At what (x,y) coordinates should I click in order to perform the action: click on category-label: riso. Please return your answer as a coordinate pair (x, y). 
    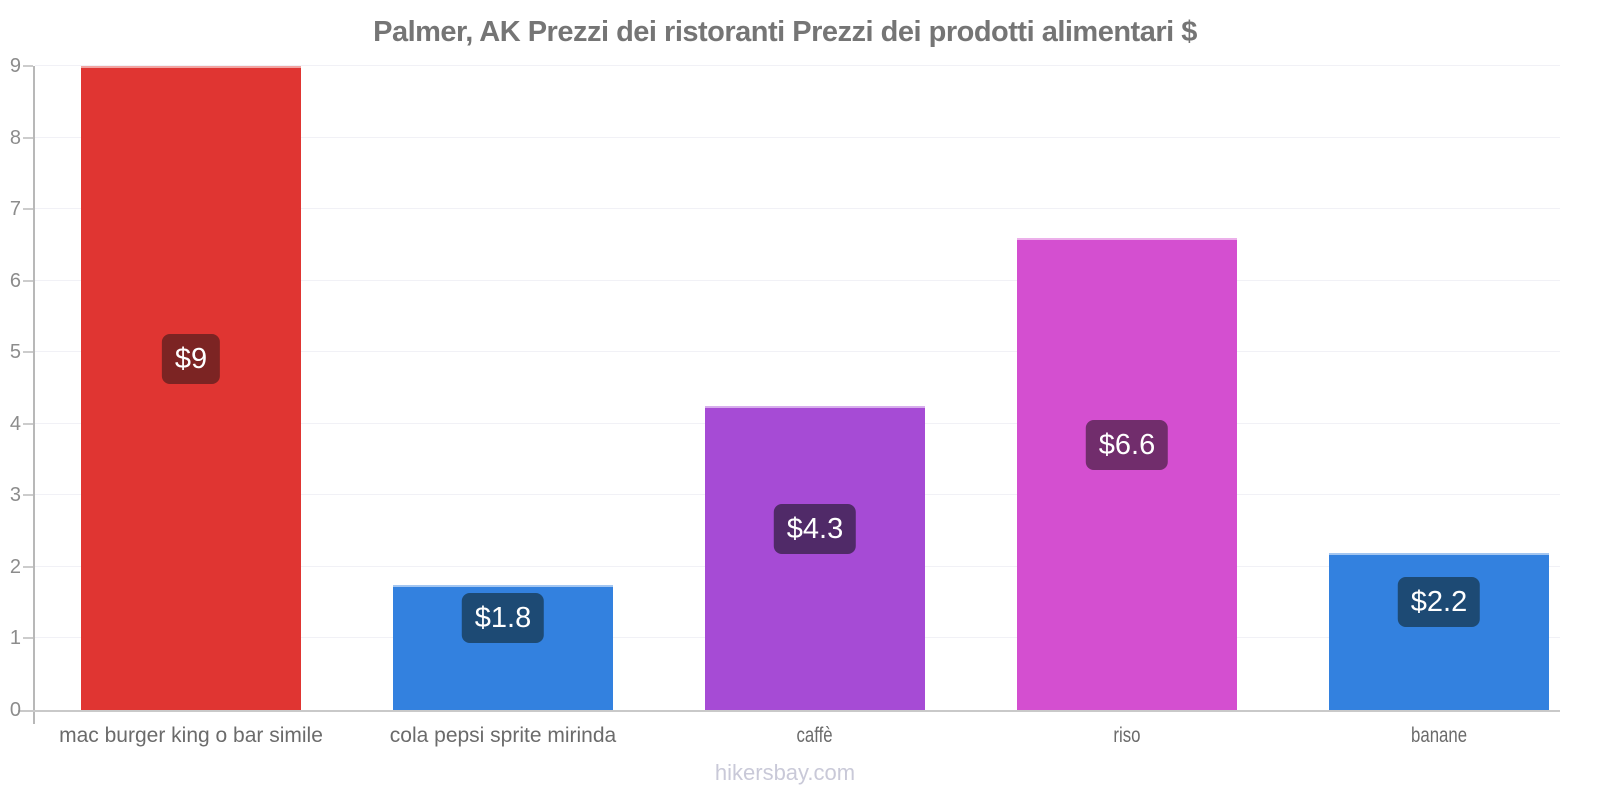
    Looking at the image, I should click on (1127, 735).